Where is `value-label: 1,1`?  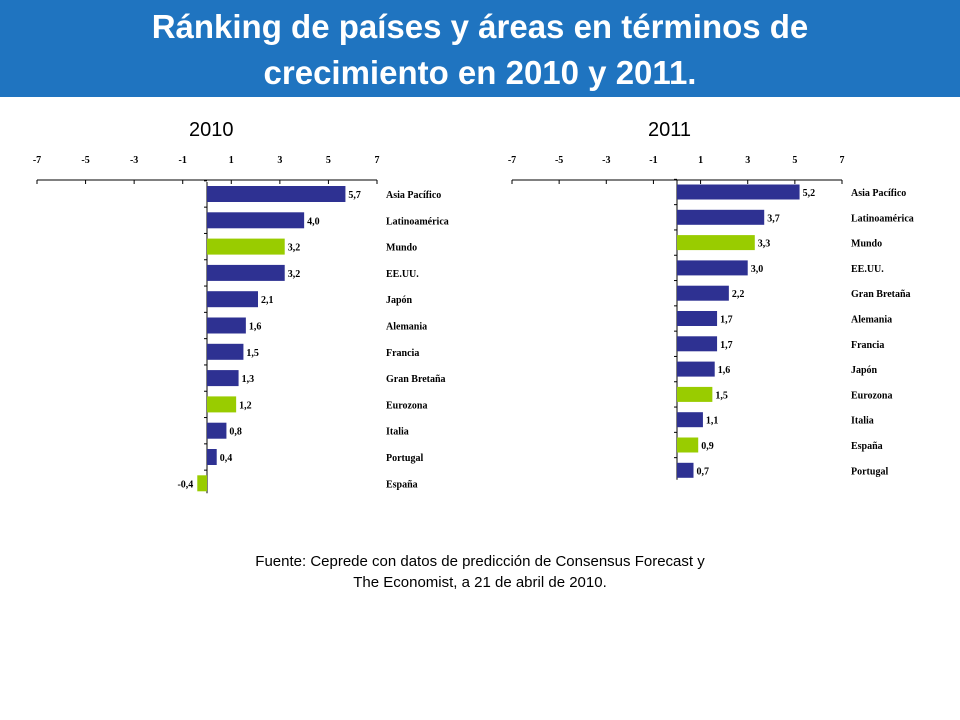
value-label: 1,1 is located at coordinates (712, 421).